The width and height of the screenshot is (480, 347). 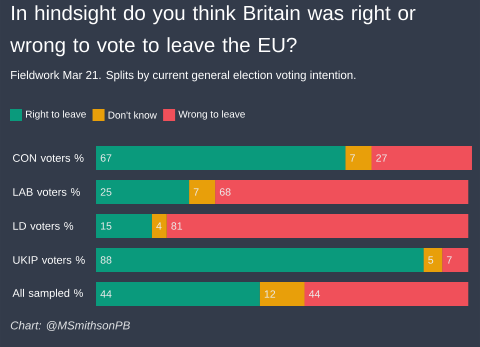 What do you see at coordinates (46, 192) in the screenshot?
I see `y-tick-label: LAB voters %` at bounding box center [46, 192].